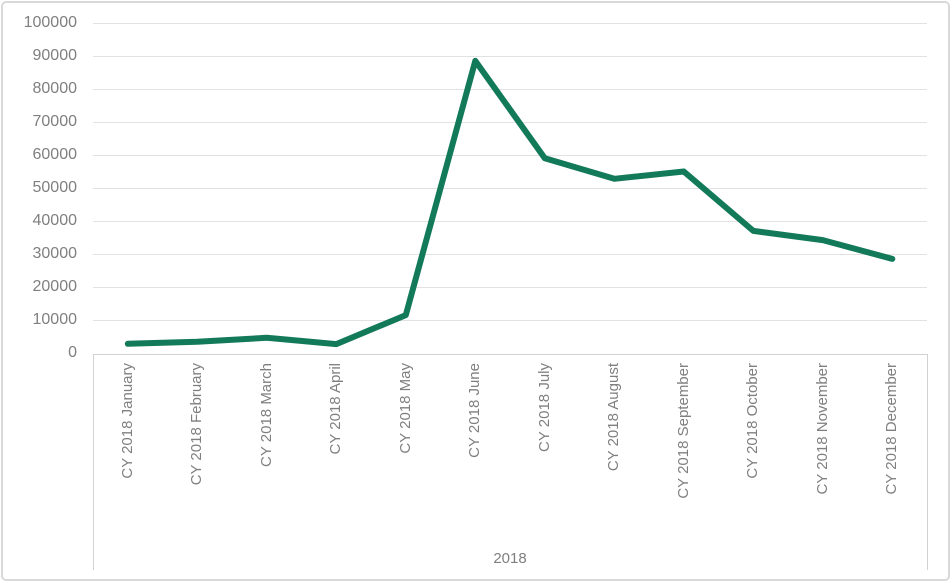  I want to click on category-label-box-left-border, so click(93, 462).